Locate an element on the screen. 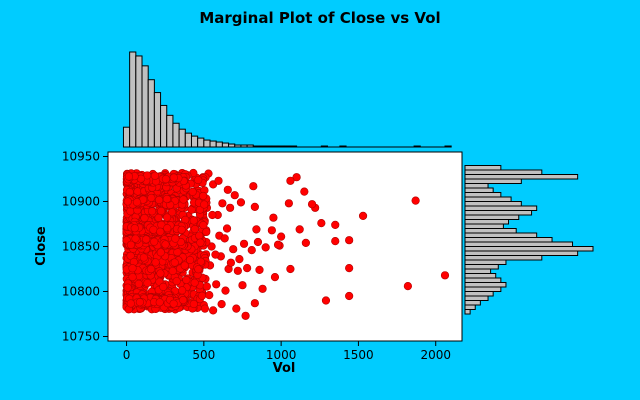 The image size is (640, 400). y-axis-label: Close is located at coordinates (41, 246).